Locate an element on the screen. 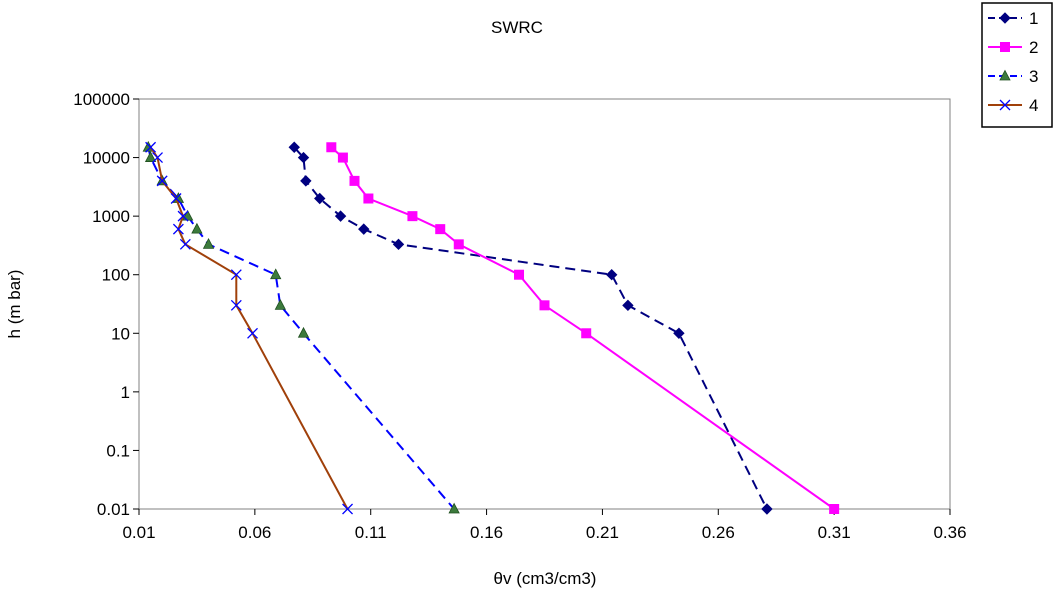 This screenshot has width=1057, height=594. x-tick-label: 0.16 is located at coordinates (486, 532).